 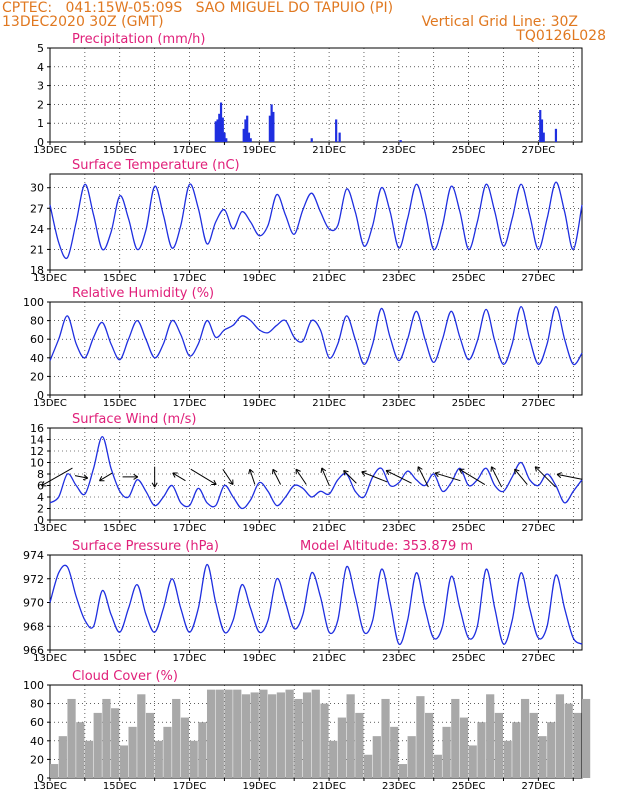 What do you see at coordinates (40, 48) in the screenshot?
I see `panel-0-ytick-label: 5` at bounding box center [40, 48].